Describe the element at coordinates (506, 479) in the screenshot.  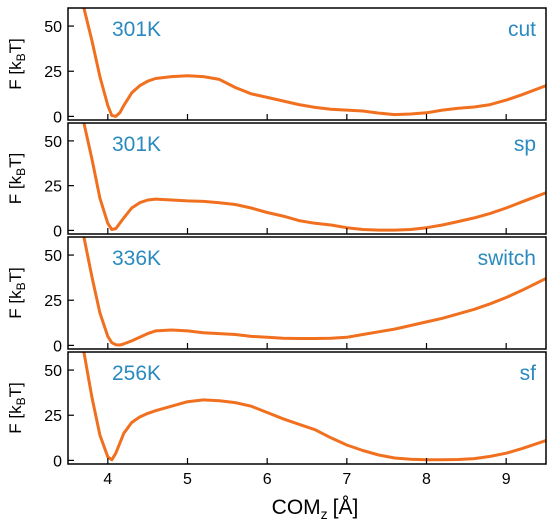
I see `x-tick-label: 9` at that location.